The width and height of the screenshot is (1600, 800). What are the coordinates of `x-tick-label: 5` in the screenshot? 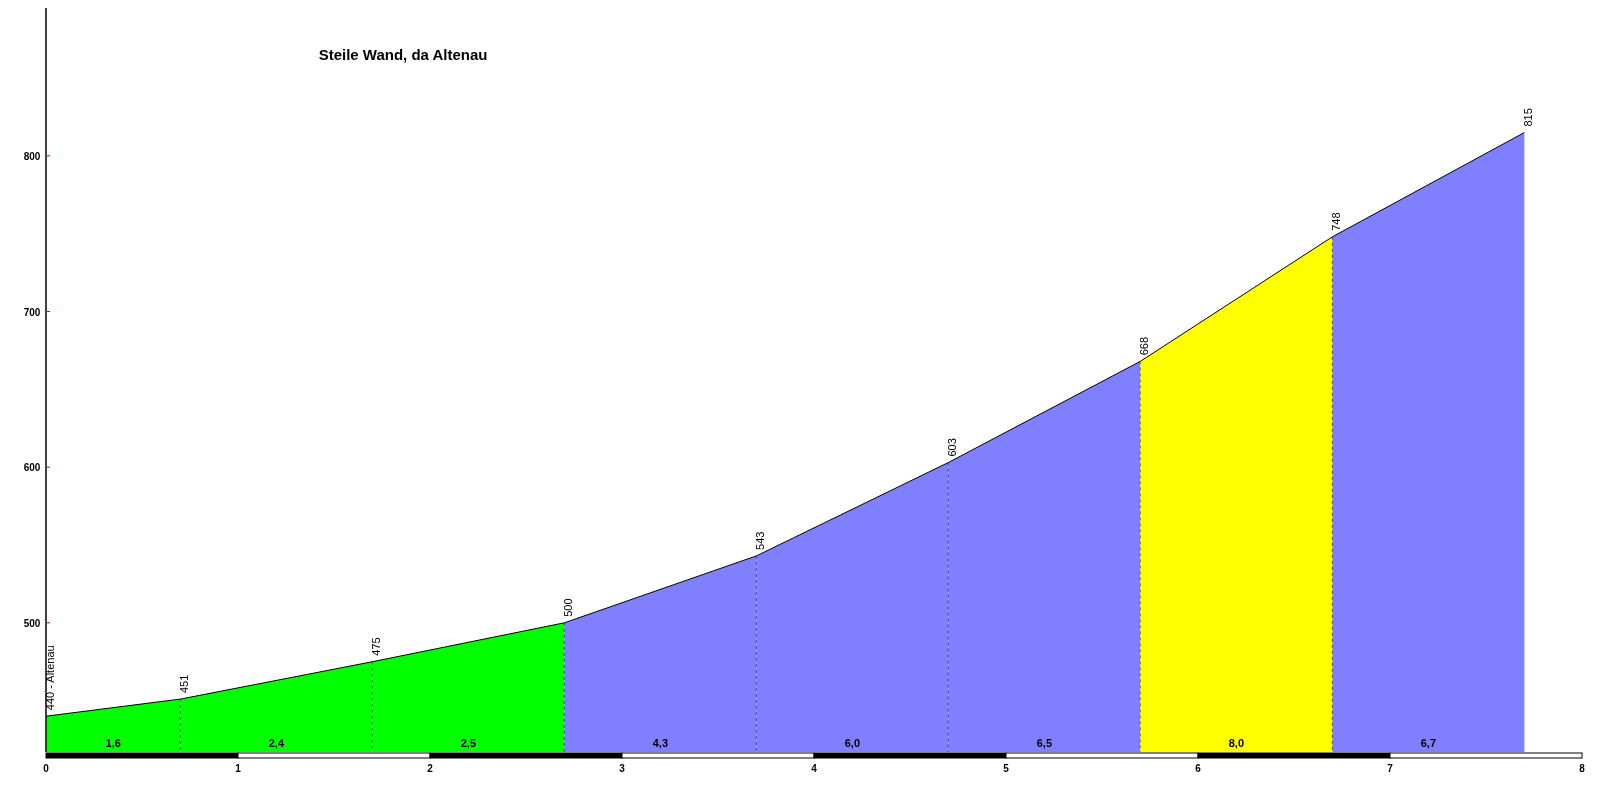 It's located at (1006, 768).